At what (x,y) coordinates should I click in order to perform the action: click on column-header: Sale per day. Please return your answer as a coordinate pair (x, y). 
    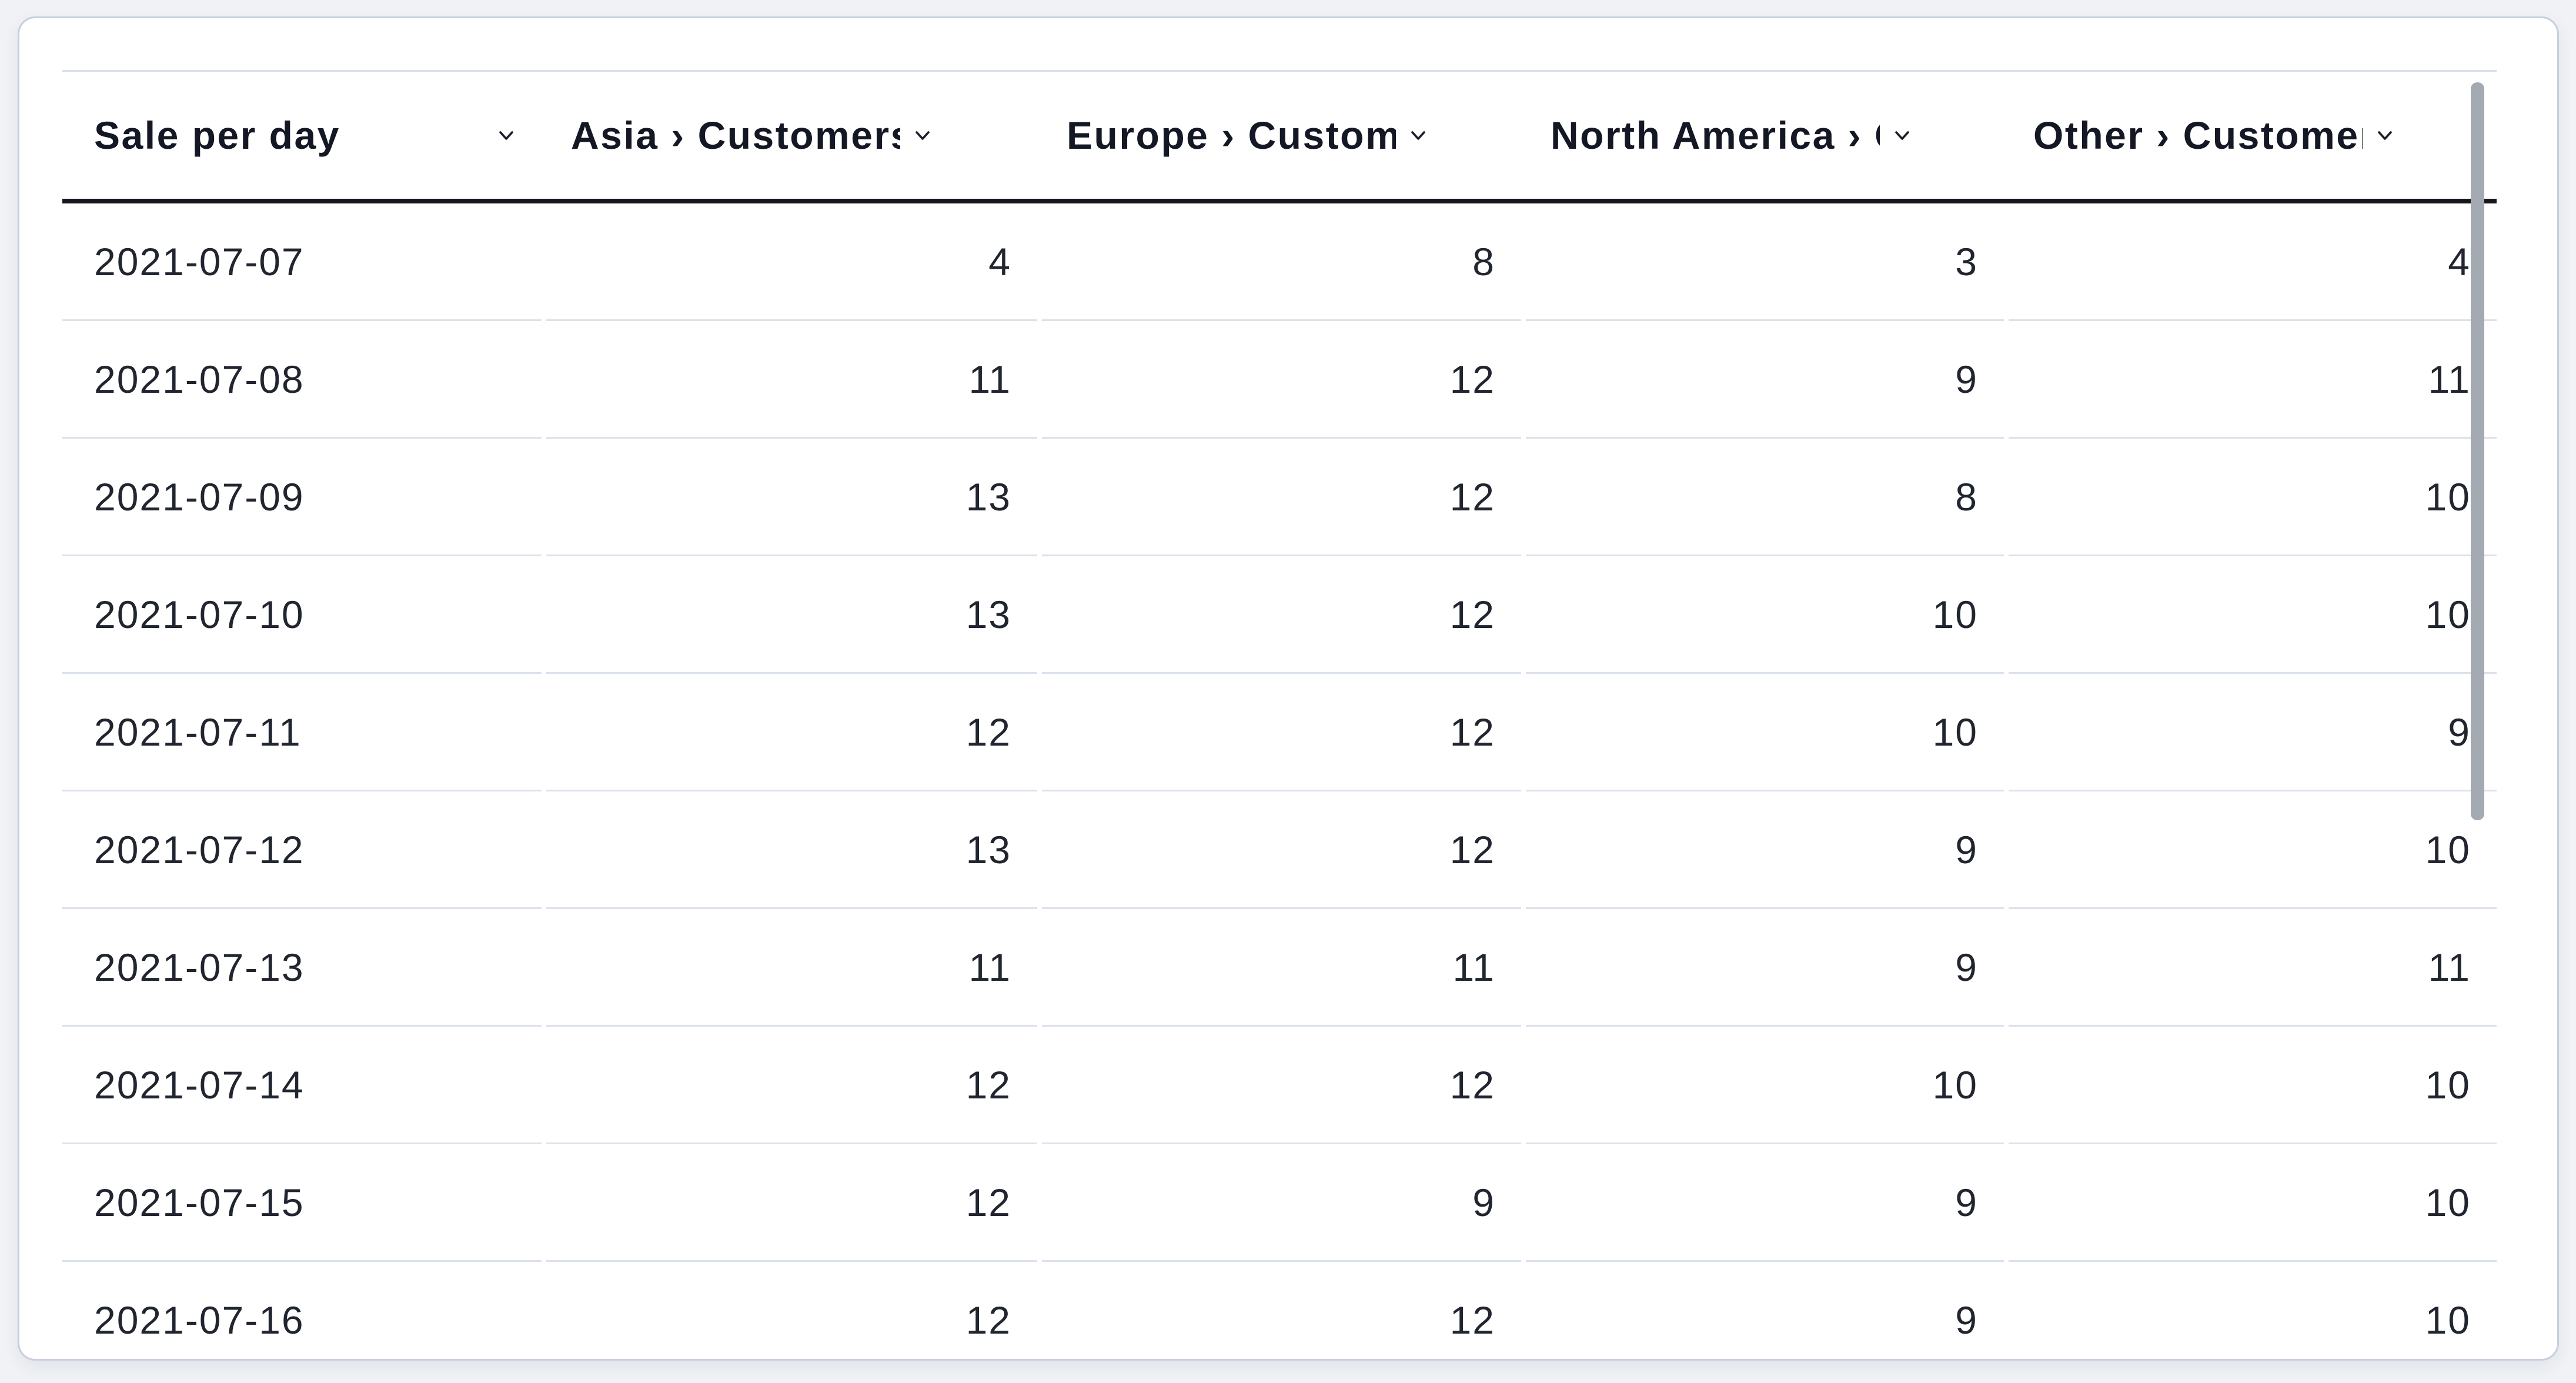
    Looking at the image, I should click on (302, 135).